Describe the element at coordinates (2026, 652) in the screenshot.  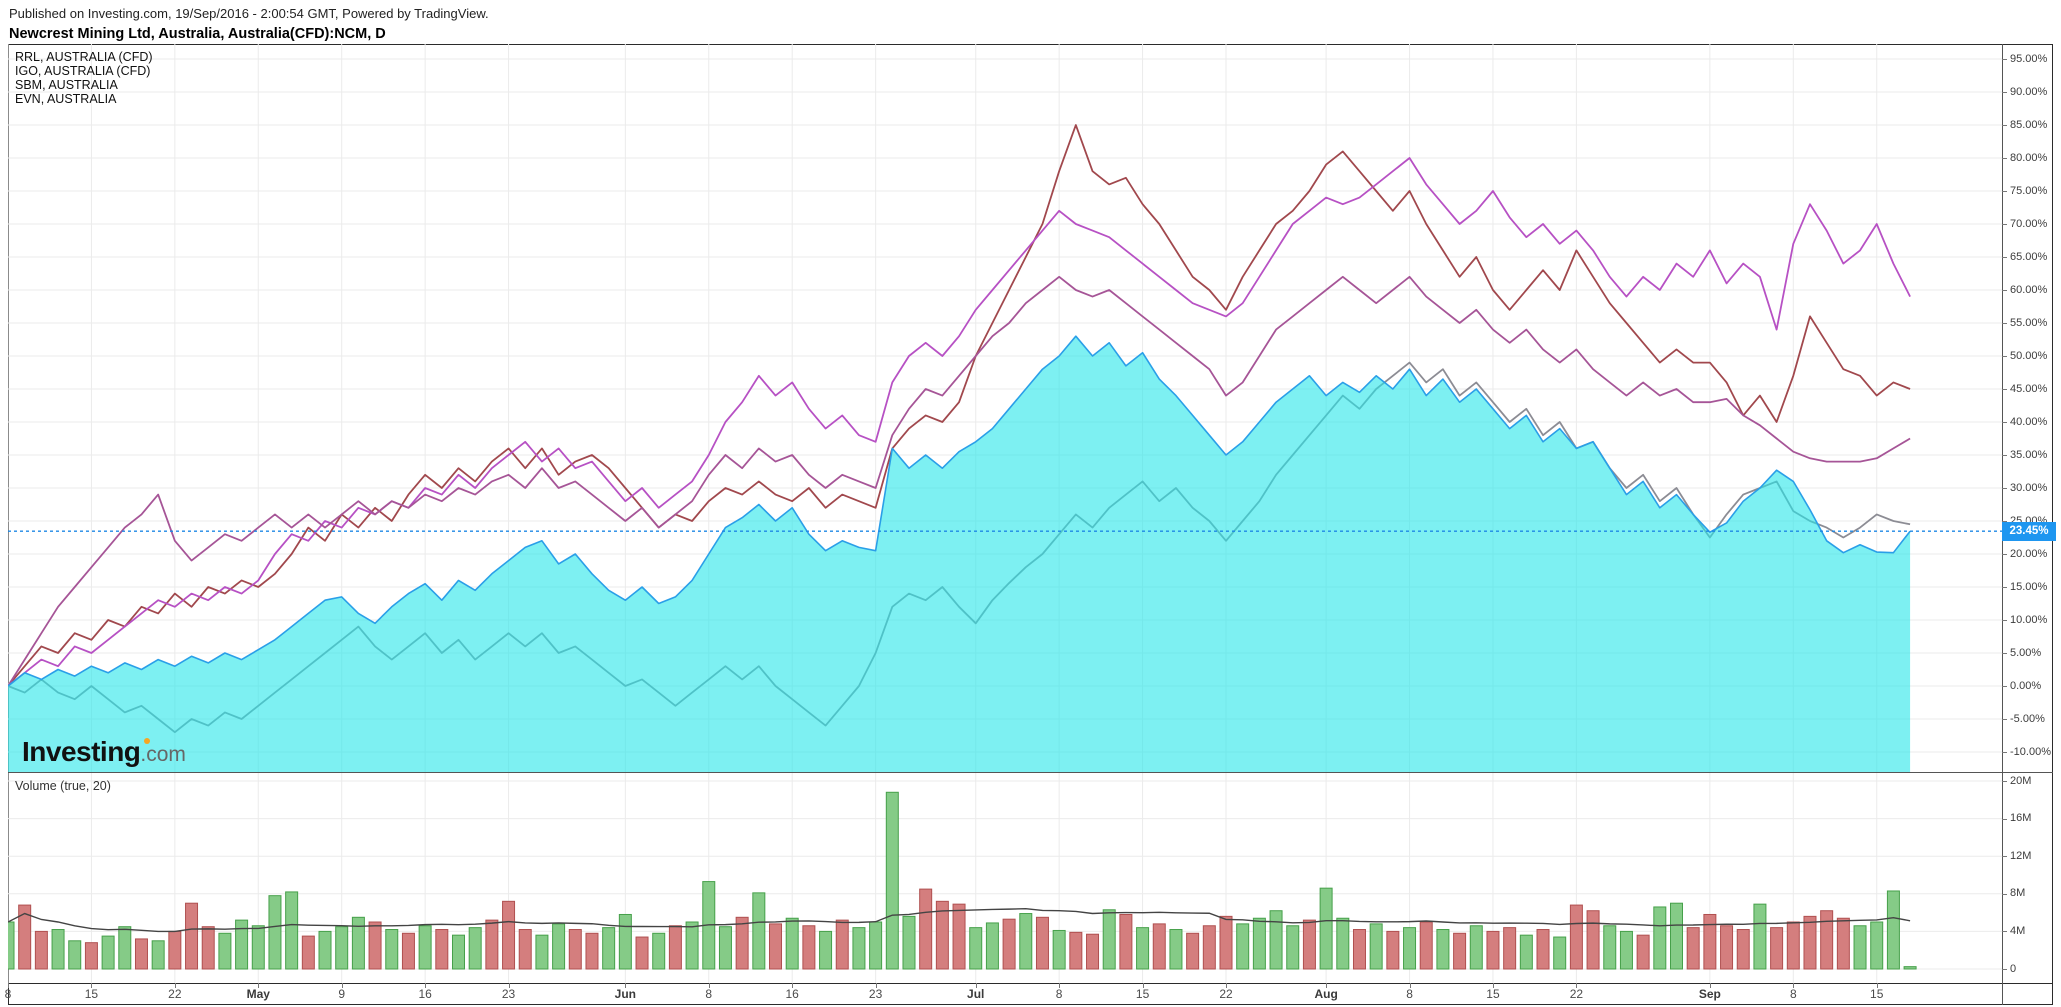
I see `price-axis-label: 5.00%` at that location.